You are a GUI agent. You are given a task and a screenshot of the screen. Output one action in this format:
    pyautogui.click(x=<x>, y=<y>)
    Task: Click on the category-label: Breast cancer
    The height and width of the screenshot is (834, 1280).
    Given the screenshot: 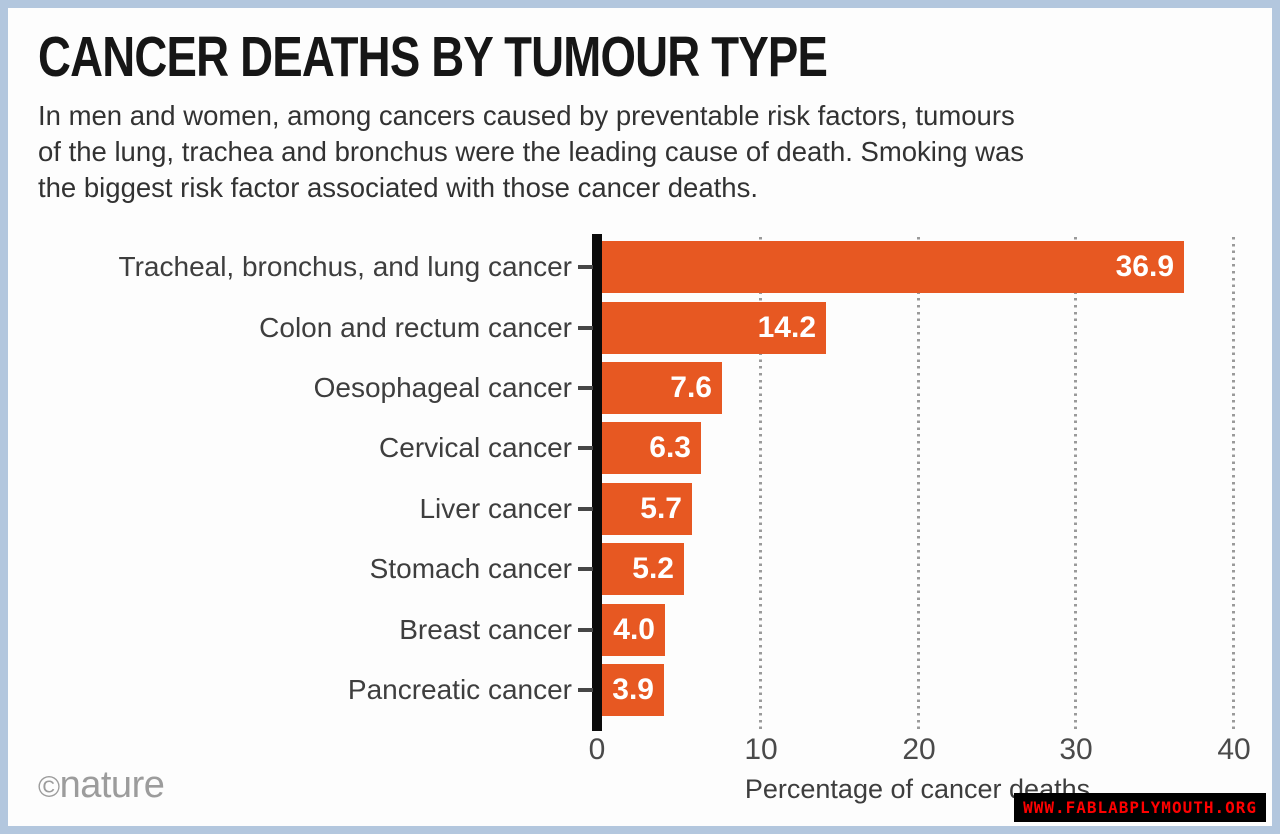 What is the action you would take?
    pyautogui.click(x=485, y=629)
    